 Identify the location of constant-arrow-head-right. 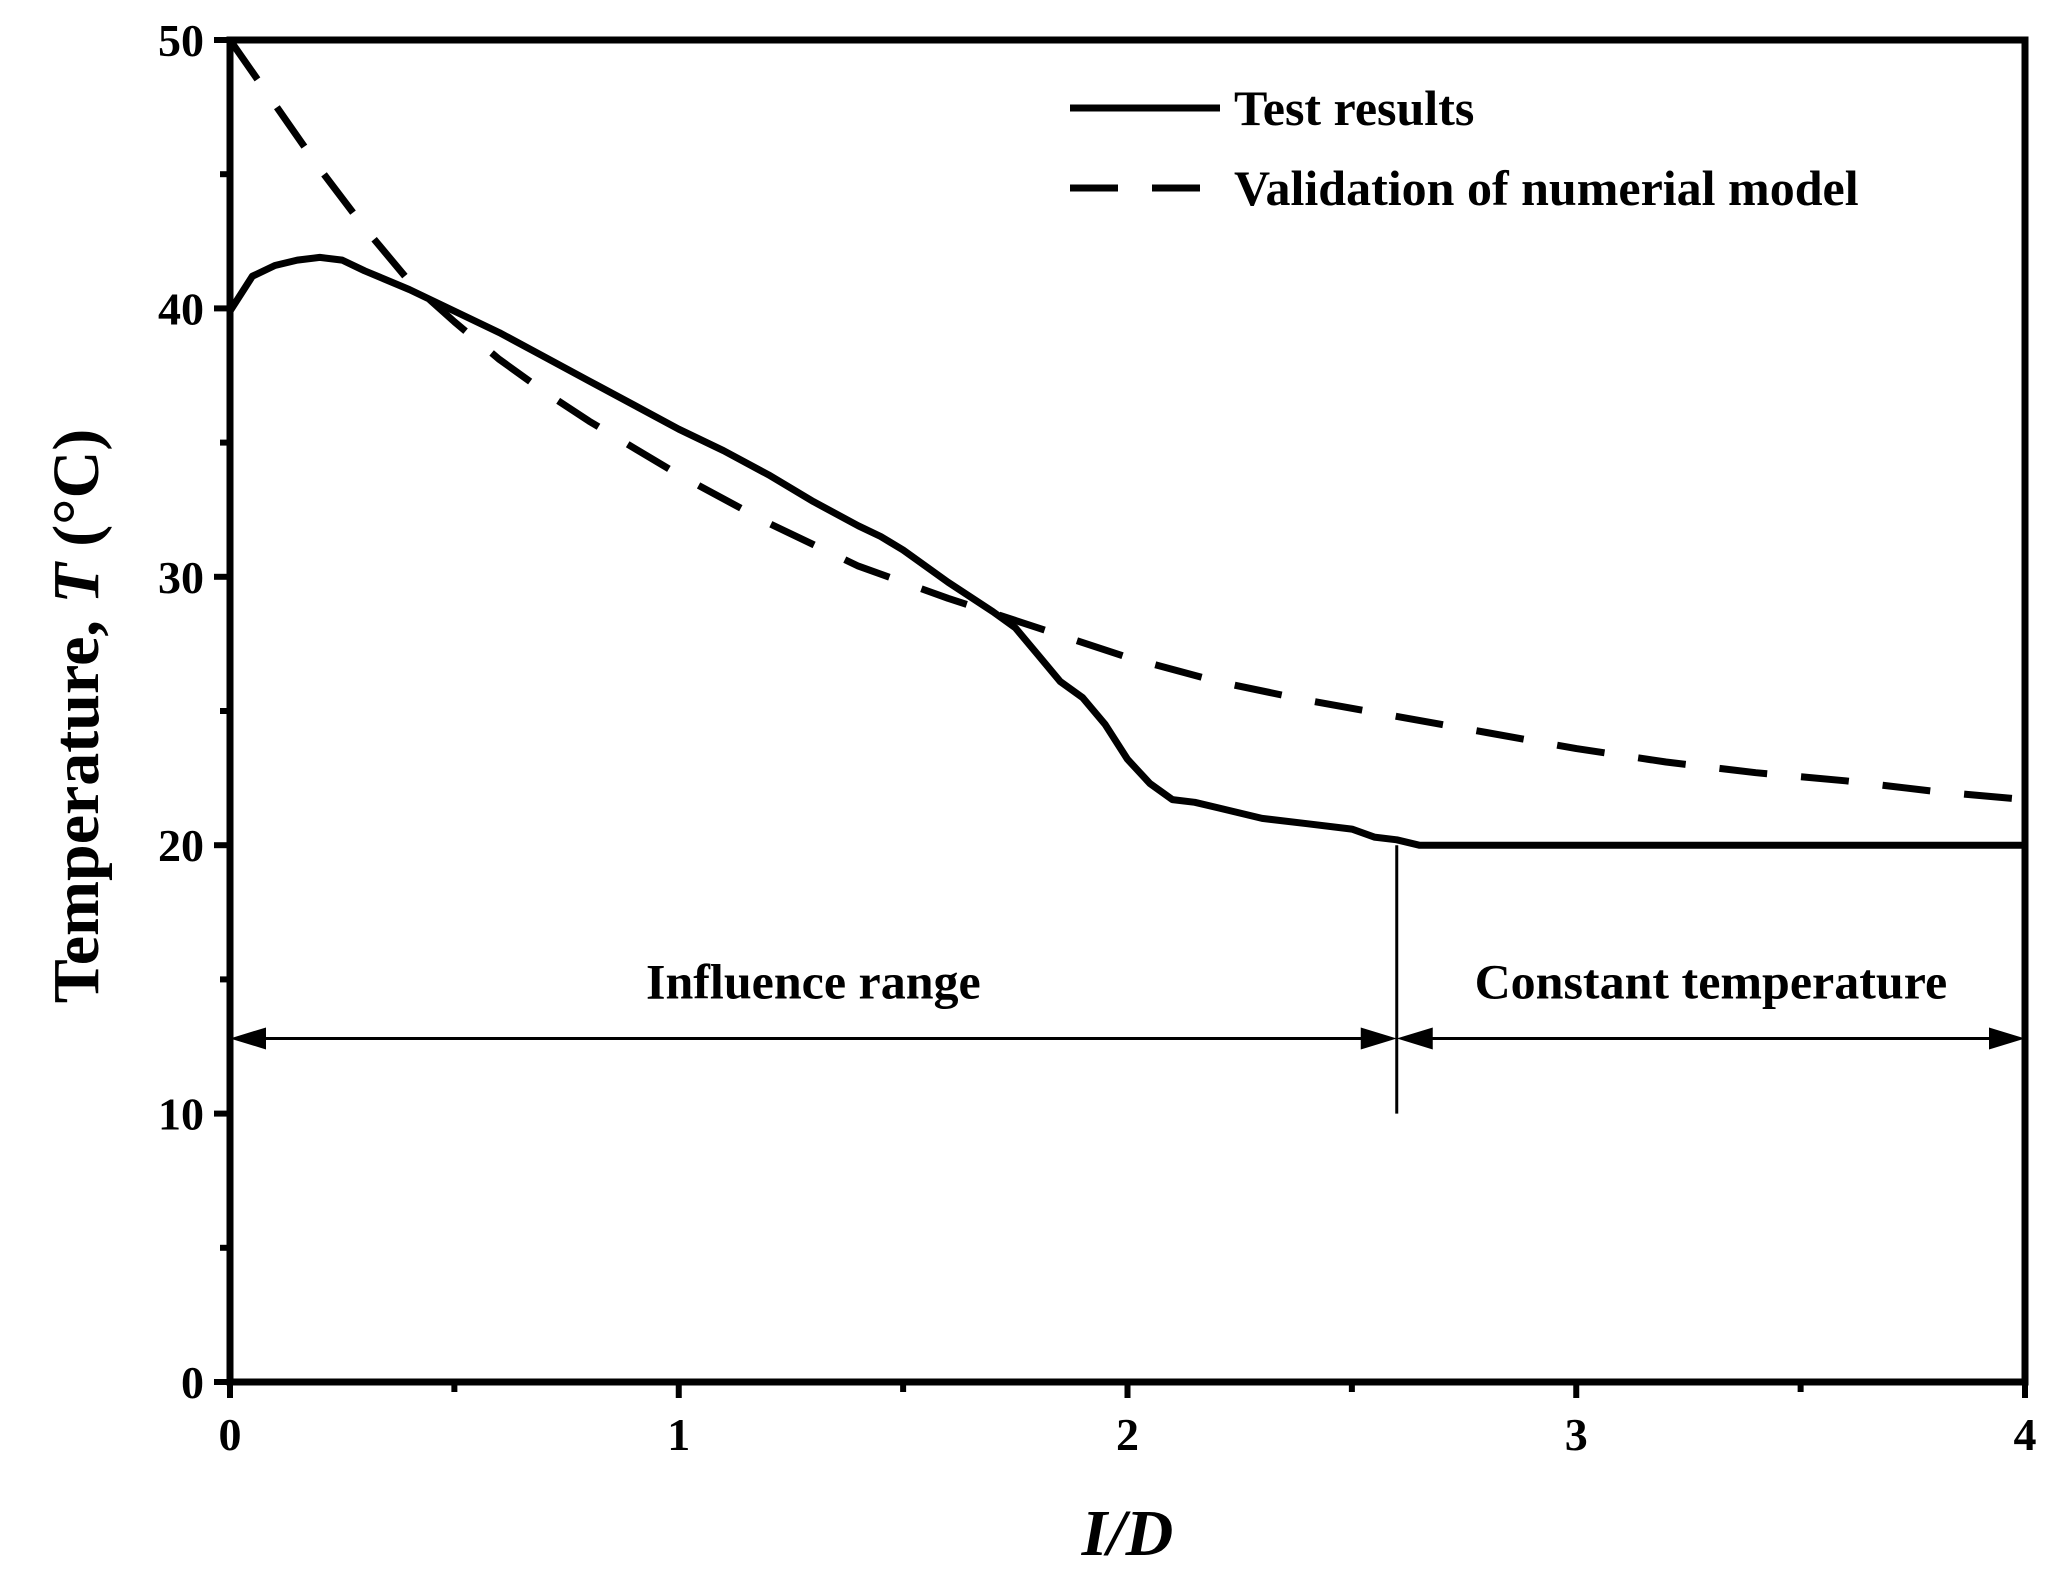
(2007, 1038).